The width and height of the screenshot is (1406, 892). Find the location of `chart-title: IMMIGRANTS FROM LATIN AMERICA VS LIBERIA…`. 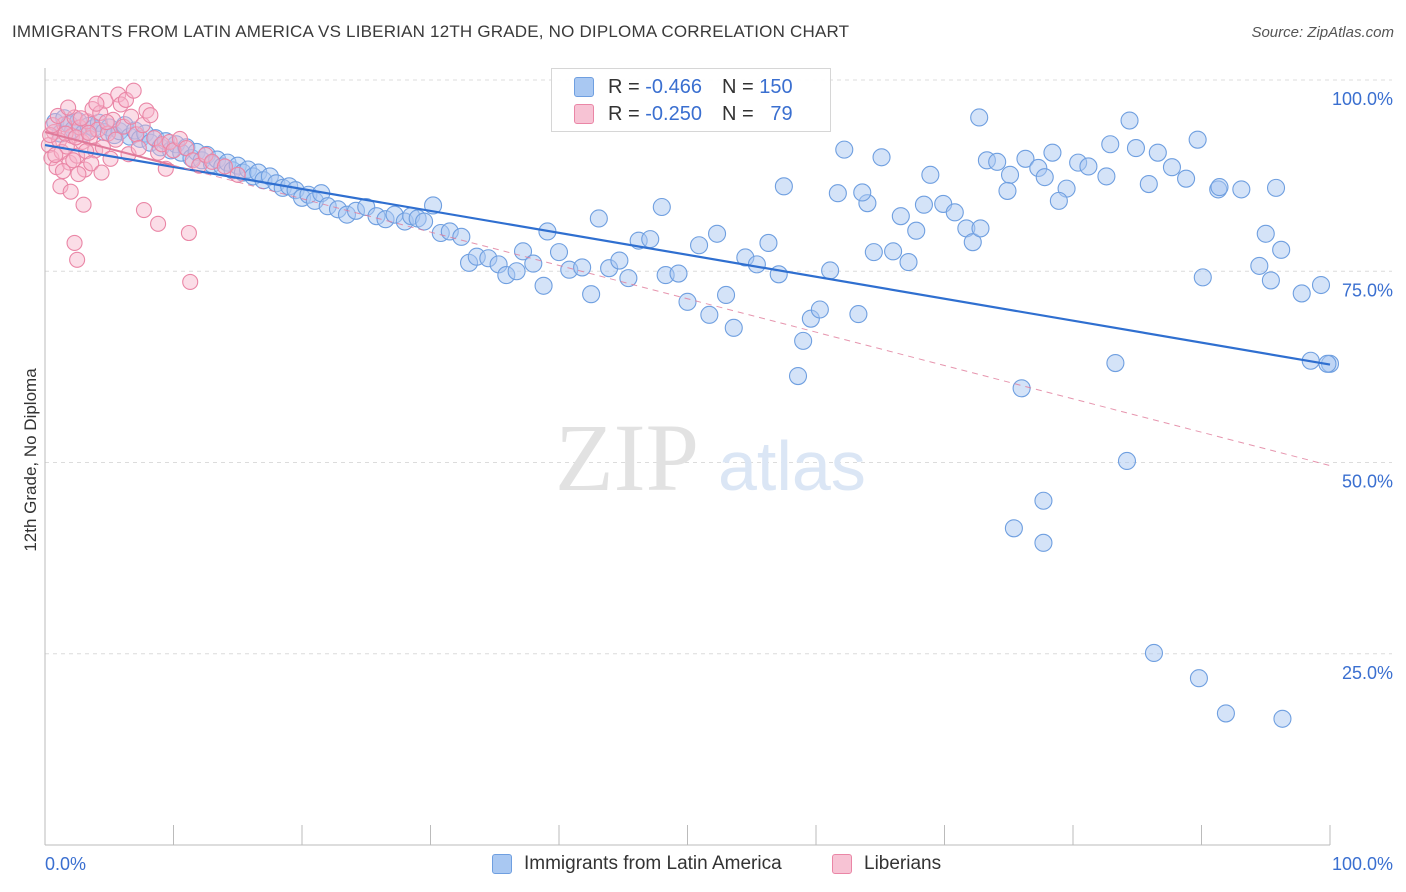

chart-title: IMMIGRANTS FROM LATIN AMERICA VS LIBERIA… is located at coordinates (431, 31).